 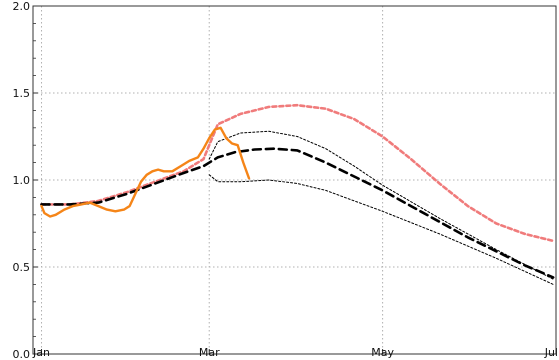 I want to click on y-tick-label: 1.0, so click(x=22, y=180).